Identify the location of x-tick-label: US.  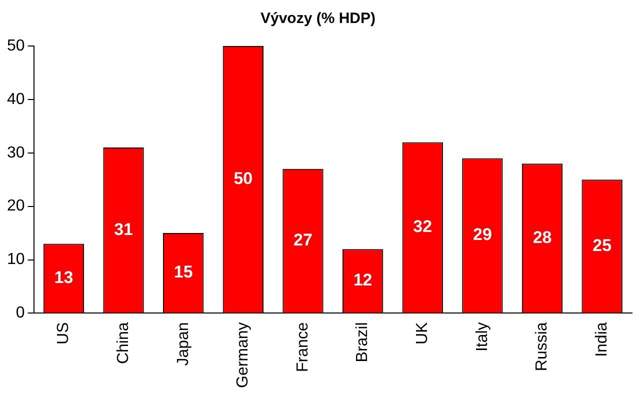
(63, 333).